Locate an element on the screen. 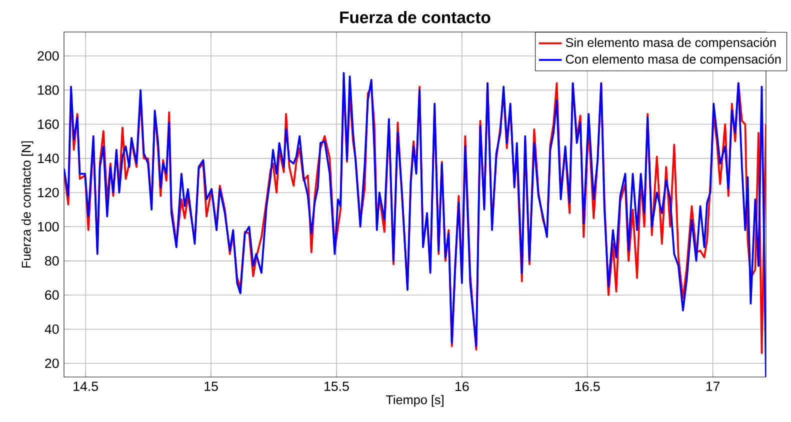  y-tick-label: 100 is located at coordinates (48, 227).